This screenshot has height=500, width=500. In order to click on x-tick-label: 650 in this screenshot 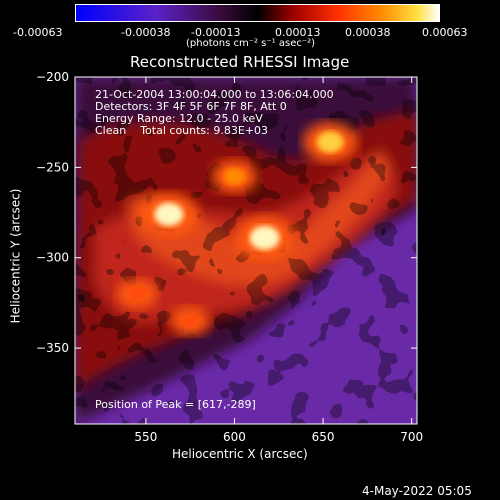, I will do `click(323, 437)`.